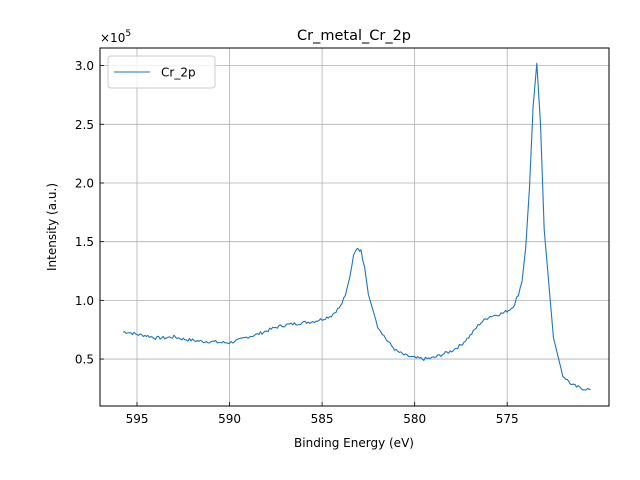  I want to click on x-tick-label: 575, so click(507, 419).